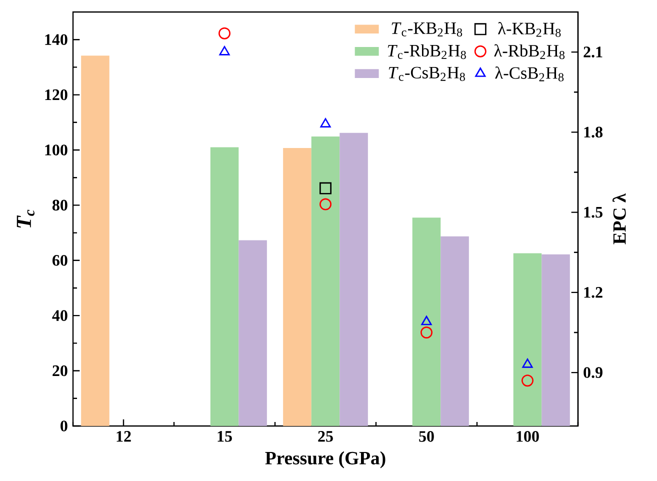 The width and height of the screenshot is (657, 481). I want to click on y2-tick-label: 1.8, so click(593, 132).